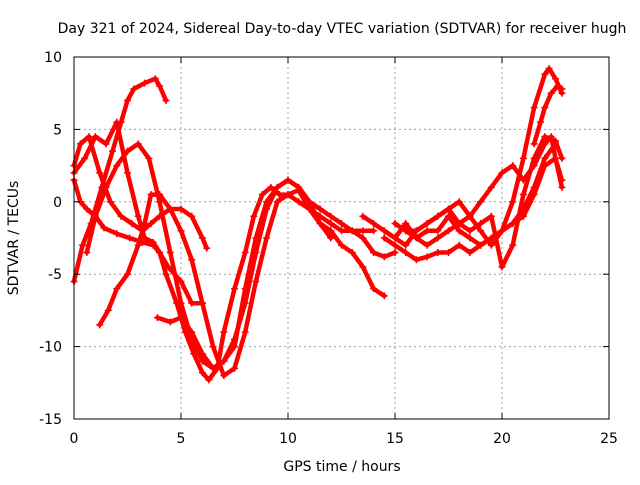 The image size is (640, 485). Describe the element at coordinates (395, 439) in the screenshot. I see `x-tick-label: 15` at that location.